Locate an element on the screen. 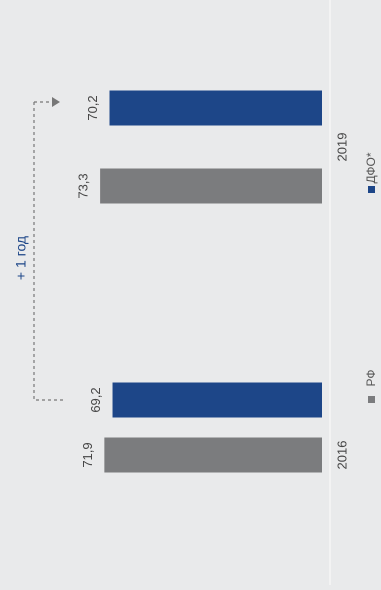 This screenshot has width=381, height=590. bar-дфо-2016 is located at coordinates (217, 400).